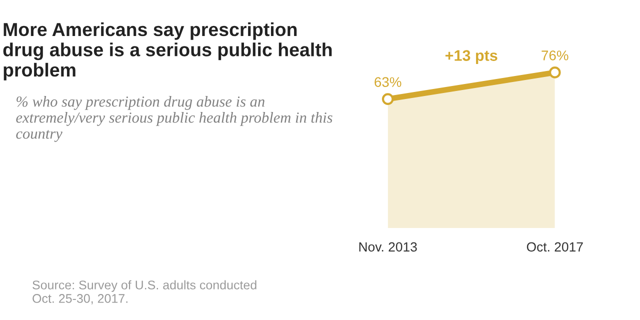 The height and width of the screenshot is (320, 640). What do you see at coordinates (471, 57) in the screenshot?
I see `text: +13 pts` at bounding box center [471, 57].